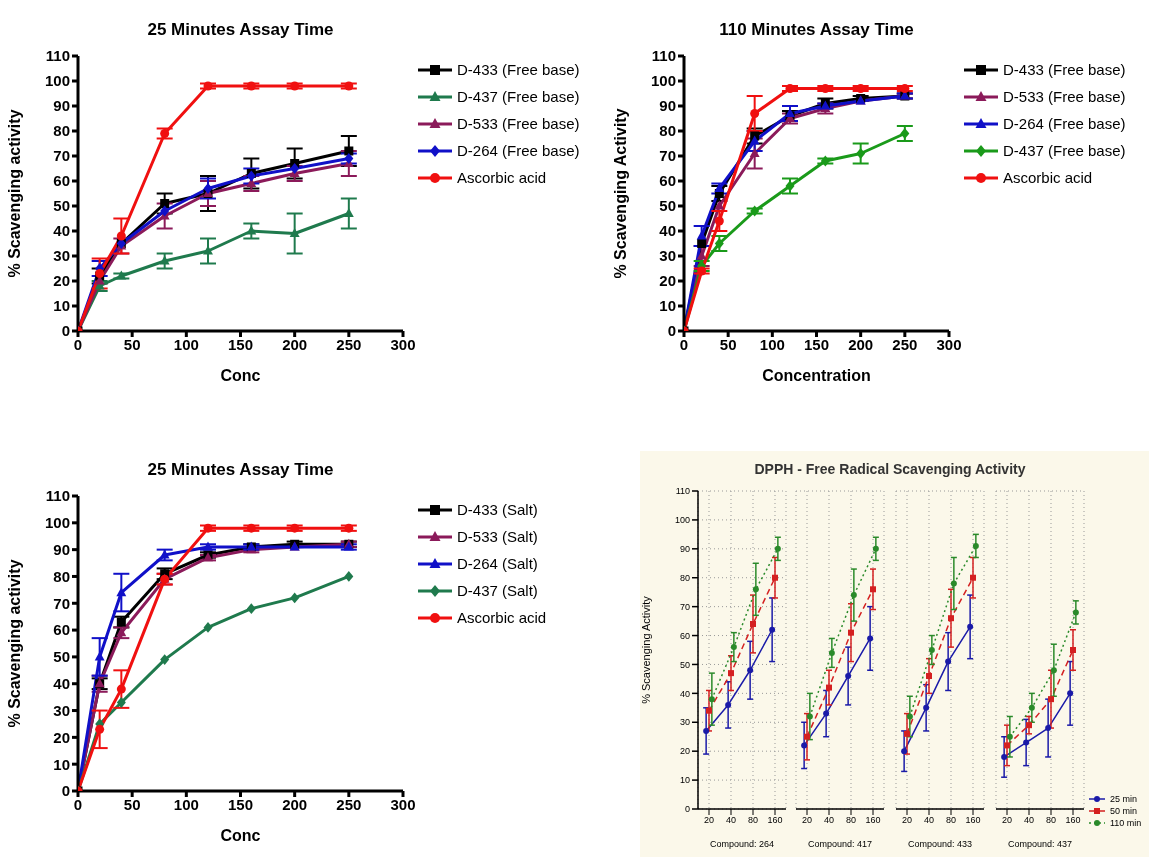  What do you see at coordinates (890, 468) in the screenshot?
I see `text: DPPH - Free Radical Scavenging Activity` at bounding box center [890, 468].